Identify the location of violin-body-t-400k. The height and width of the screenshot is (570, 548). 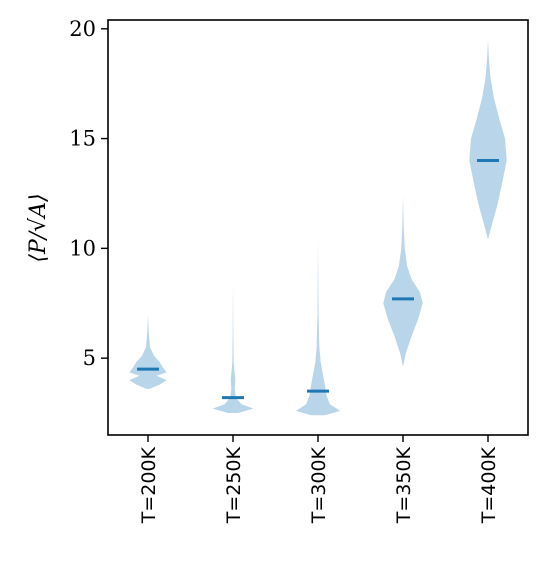
(488, 139).